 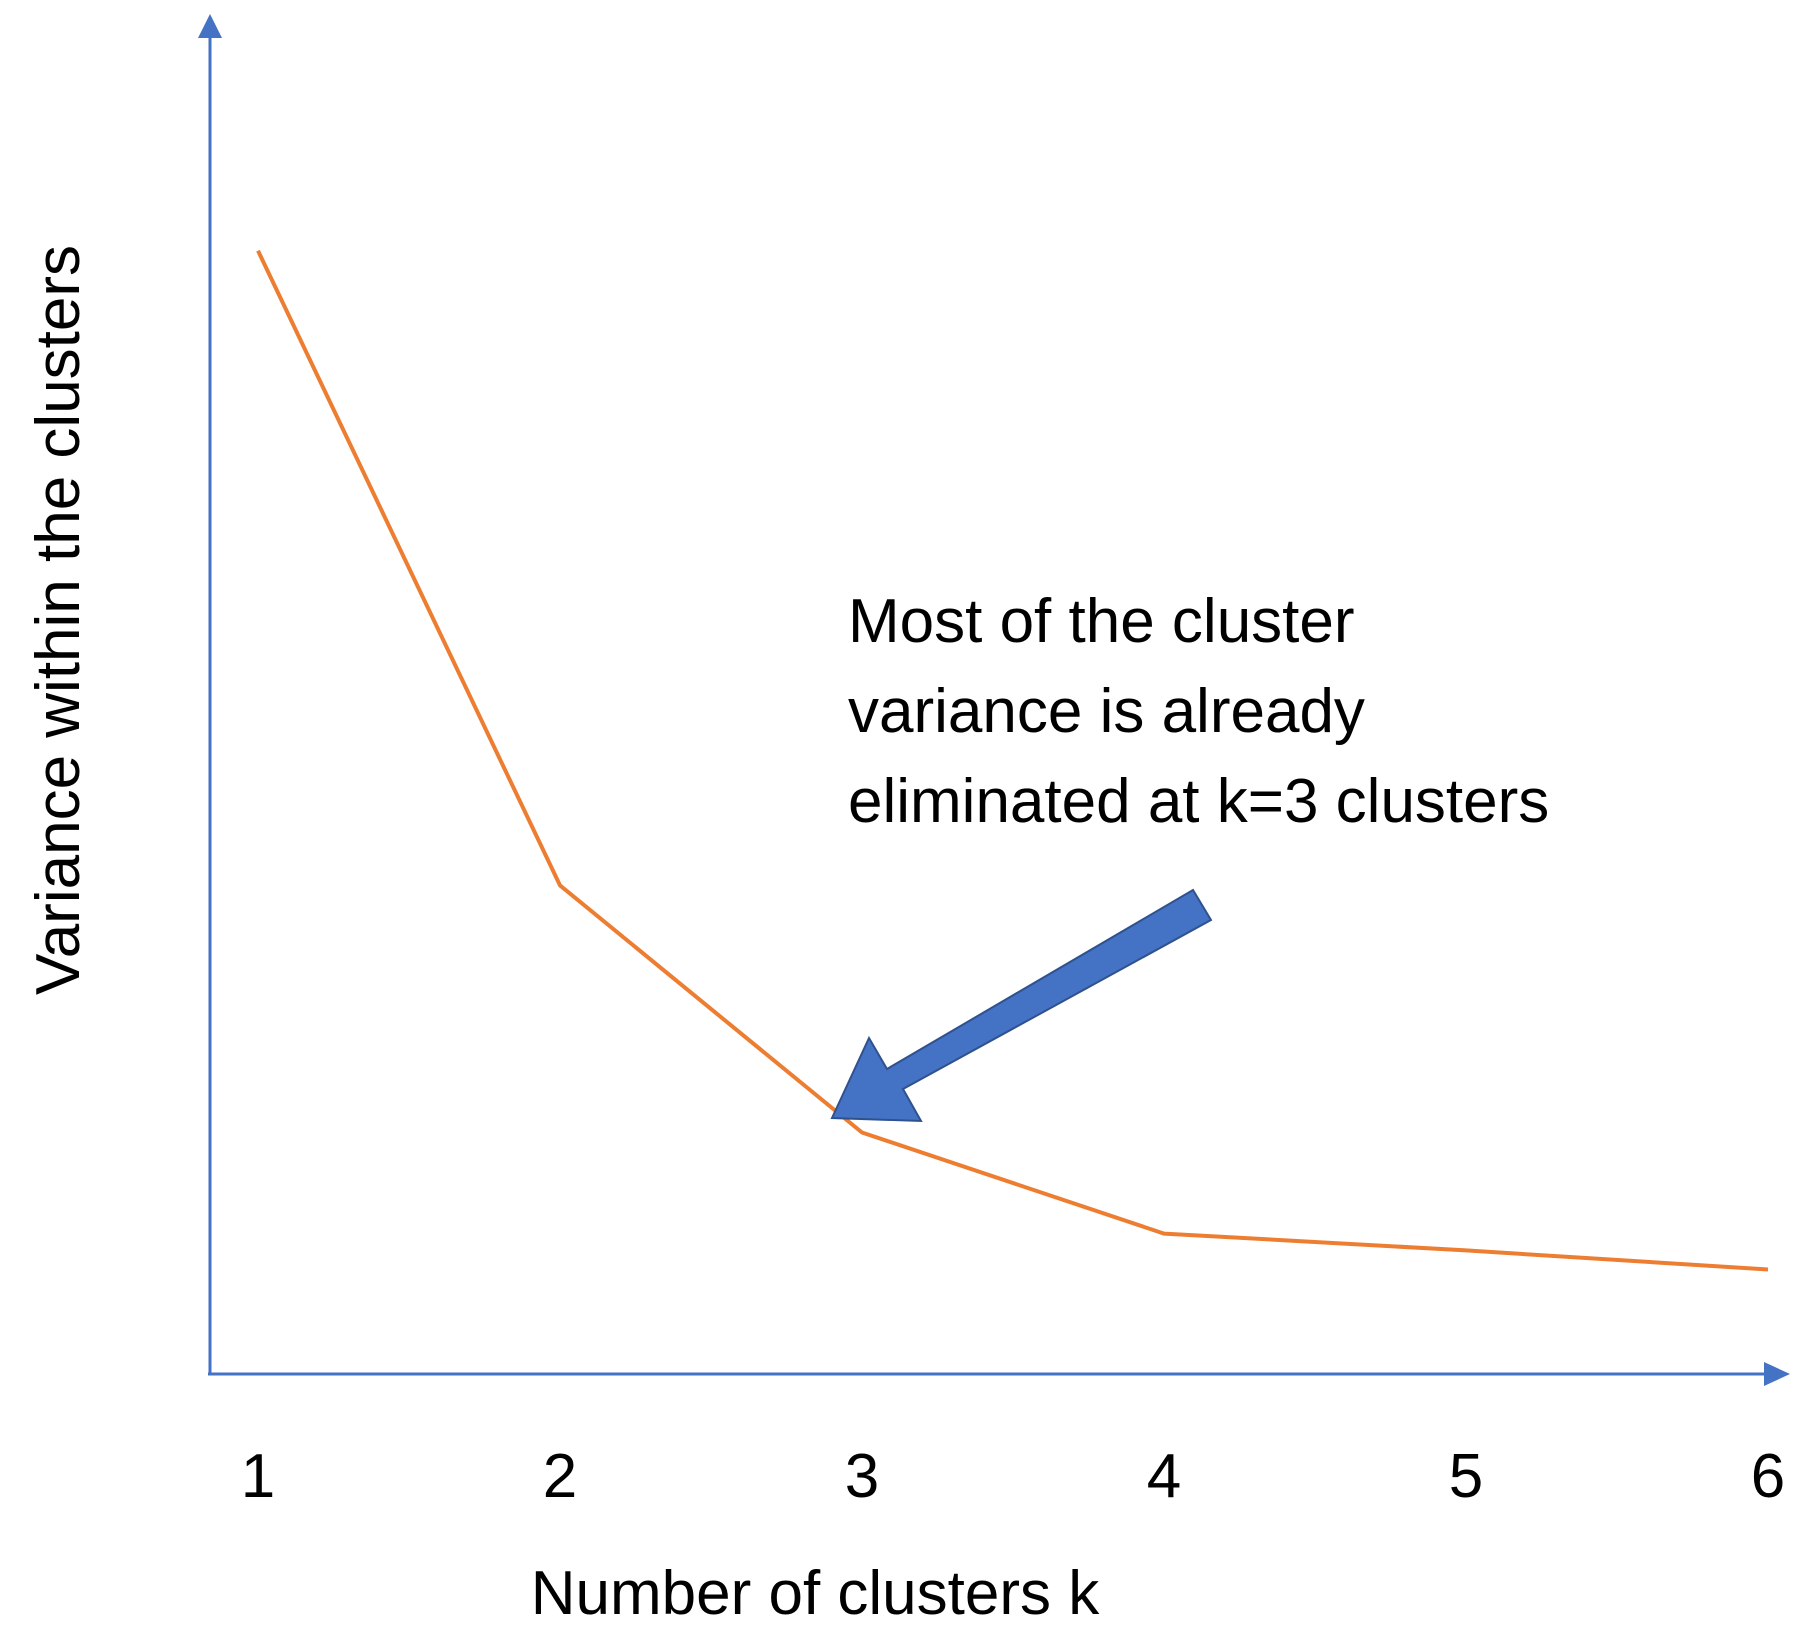 What do you see at coordinates (560, 1476) in the screenshot?
I see `x-tick-label: 2` at bounding box center [560, 1476].